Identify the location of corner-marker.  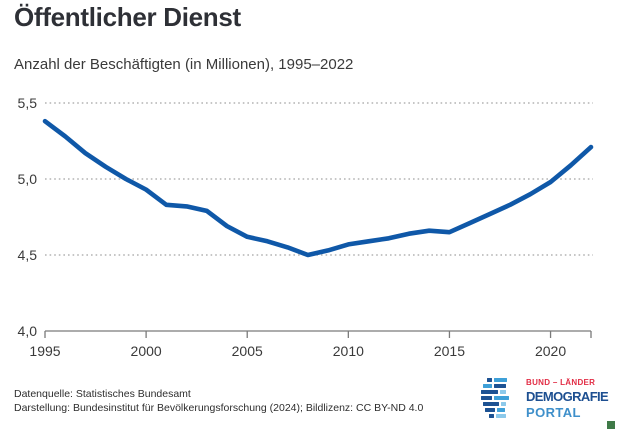
(611, 425).